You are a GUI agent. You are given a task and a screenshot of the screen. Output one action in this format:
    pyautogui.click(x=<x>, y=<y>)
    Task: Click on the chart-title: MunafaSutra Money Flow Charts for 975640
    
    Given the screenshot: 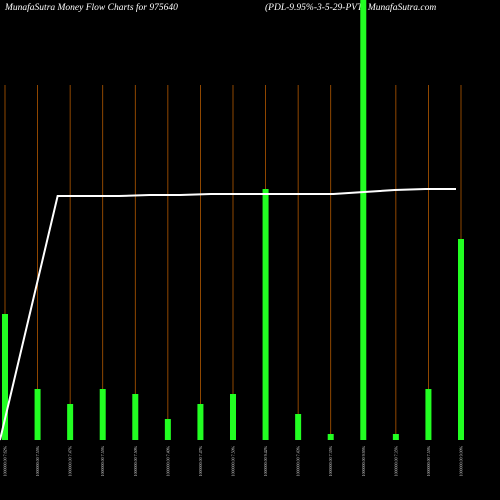 What is the action you would take?
    pyautogui.click(x=91, y=7)
    